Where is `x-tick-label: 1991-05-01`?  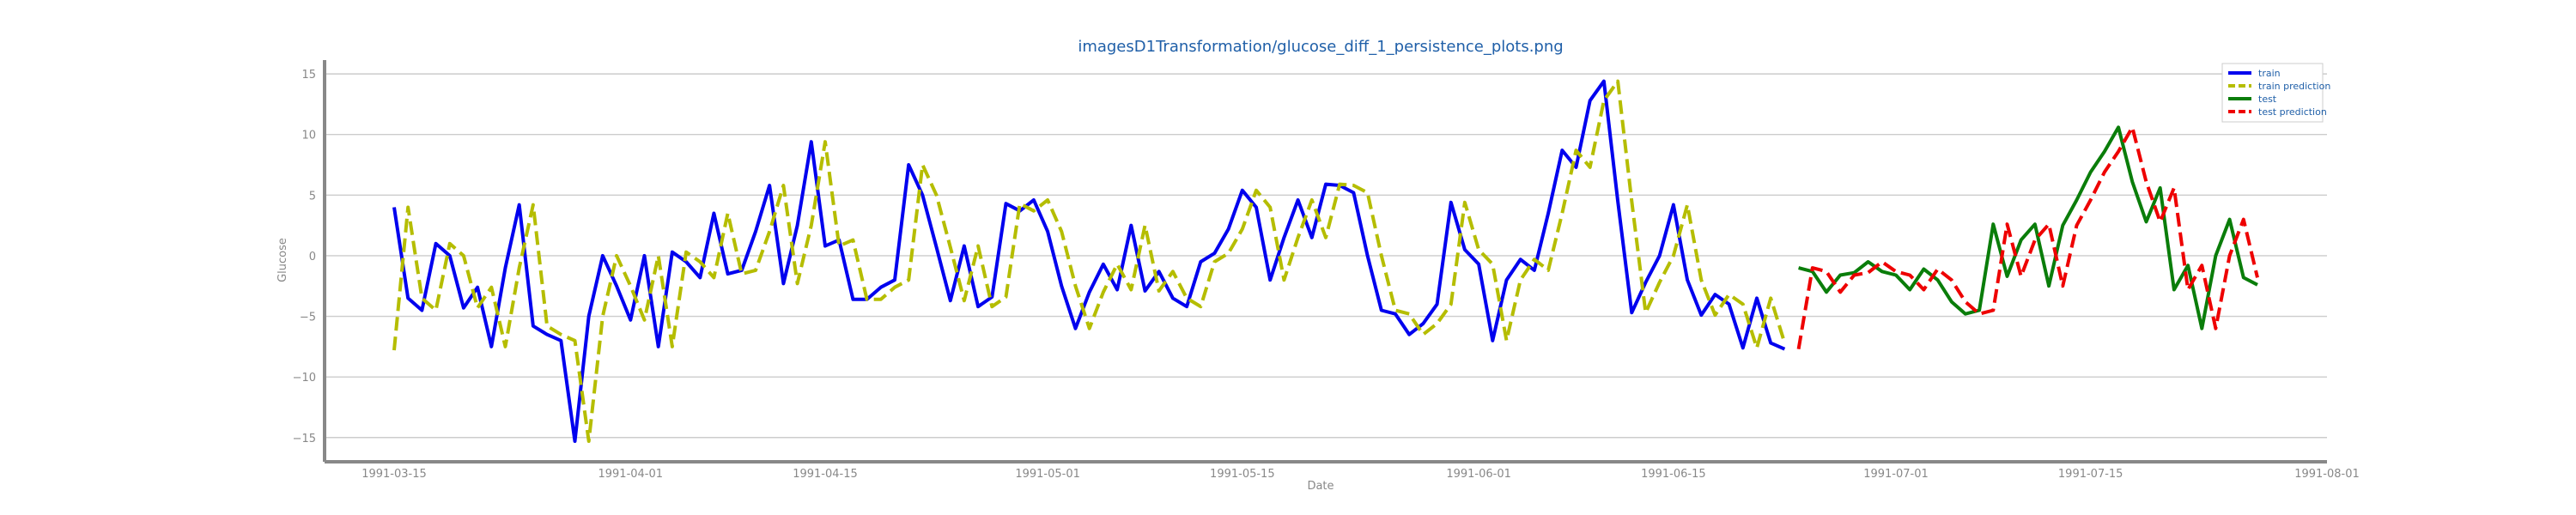 x-tick-label: 1991-05-01 is located at coordinates (1047, 474).